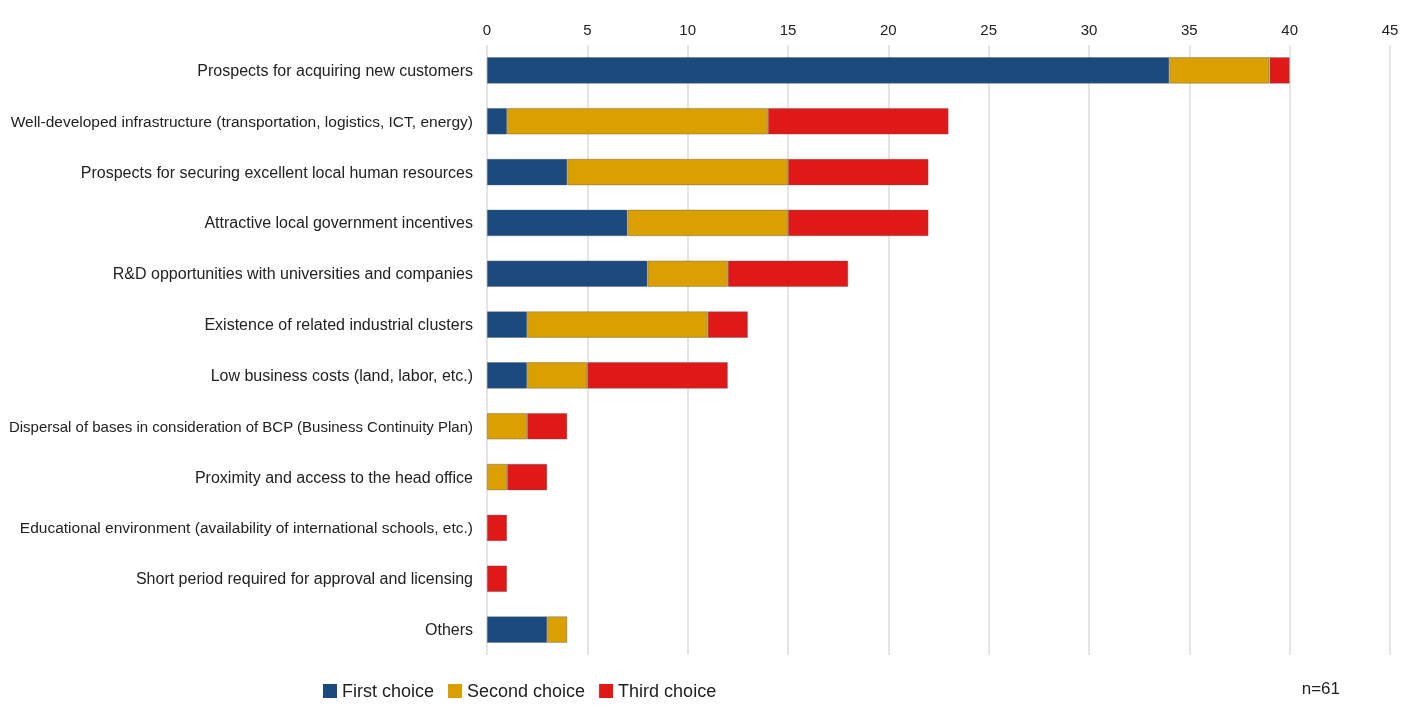 The height and width of the screenshot is (709, 1410). Describe the element at coordinates (526, 691) in the screenshot. I see `legend-label: Second choice` at that location.